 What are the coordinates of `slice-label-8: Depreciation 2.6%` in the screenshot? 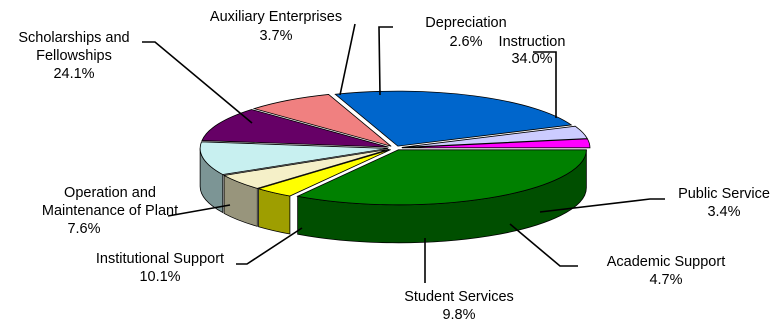 It's located at (465, 32).